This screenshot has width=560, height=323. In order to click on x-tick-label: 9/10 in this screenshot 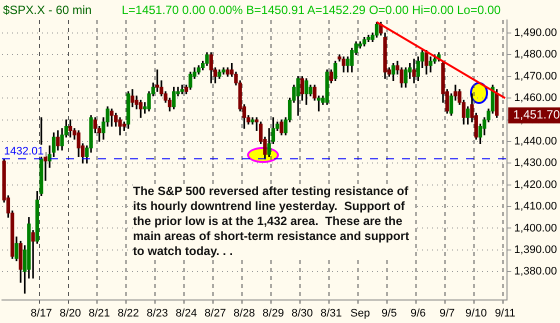, I will do `click(476, 313)`.